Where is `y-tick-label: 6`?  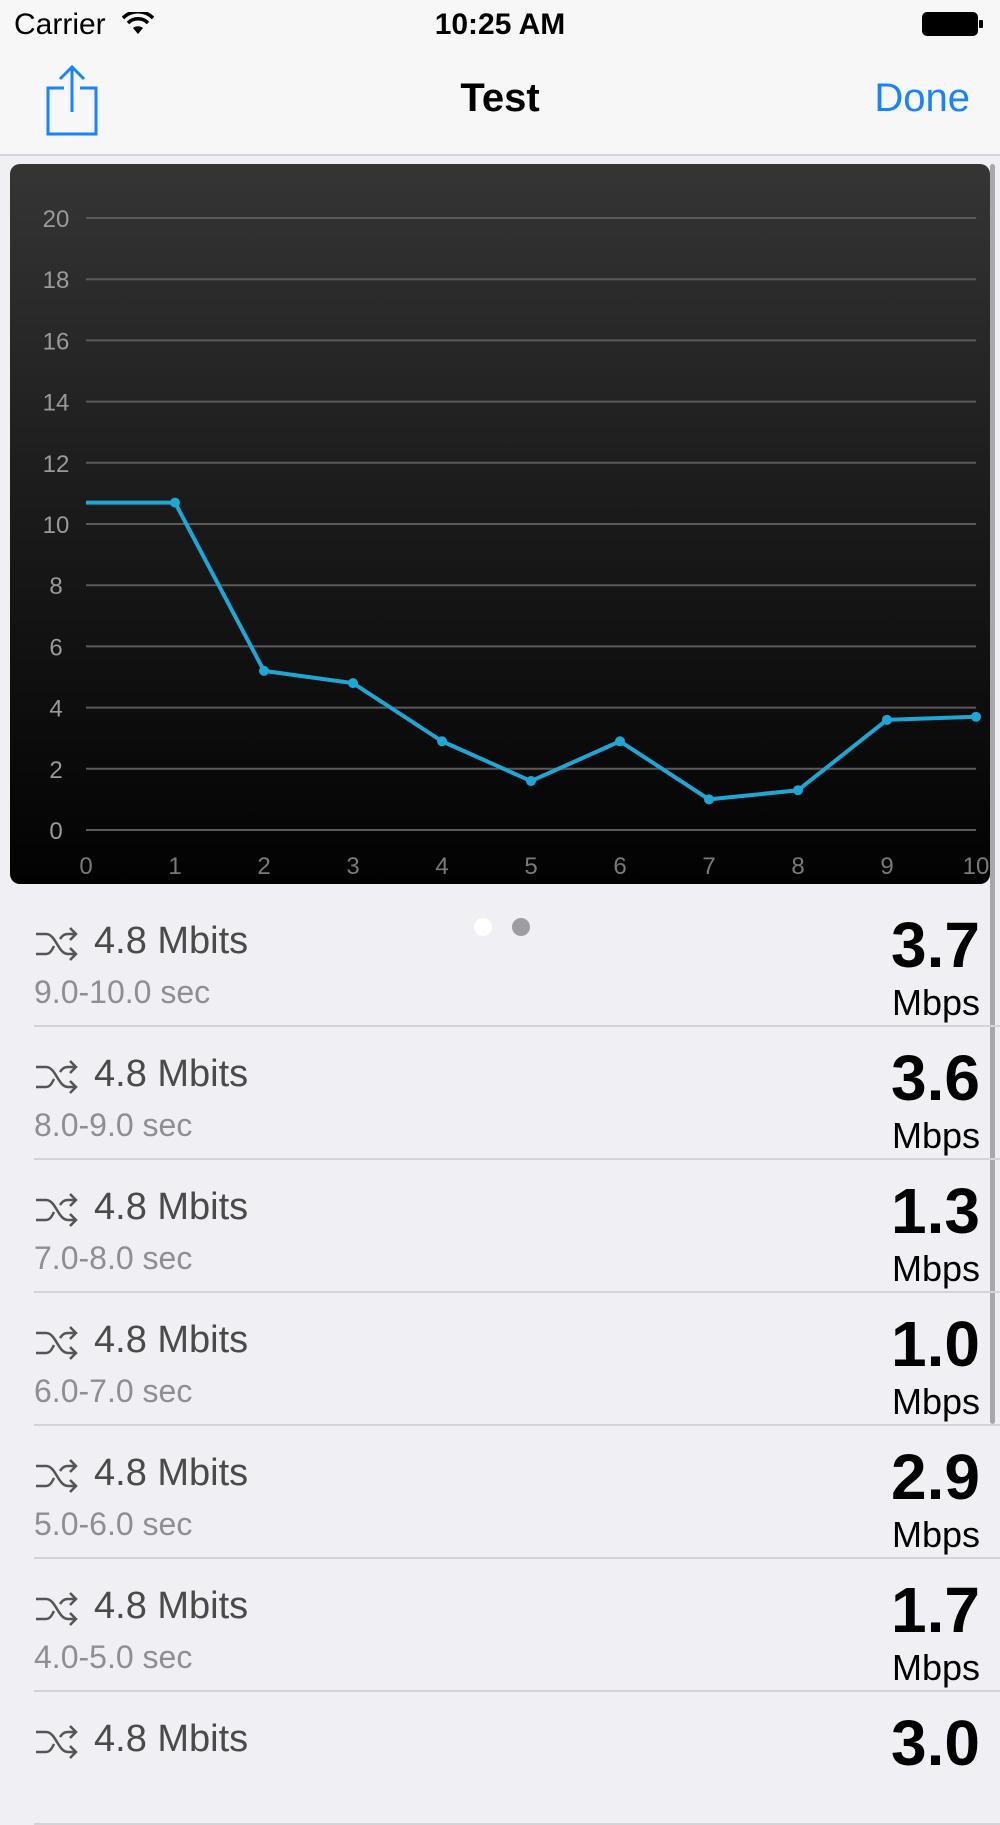
y-tick-label: 6 is located at coordinates (55, 647).